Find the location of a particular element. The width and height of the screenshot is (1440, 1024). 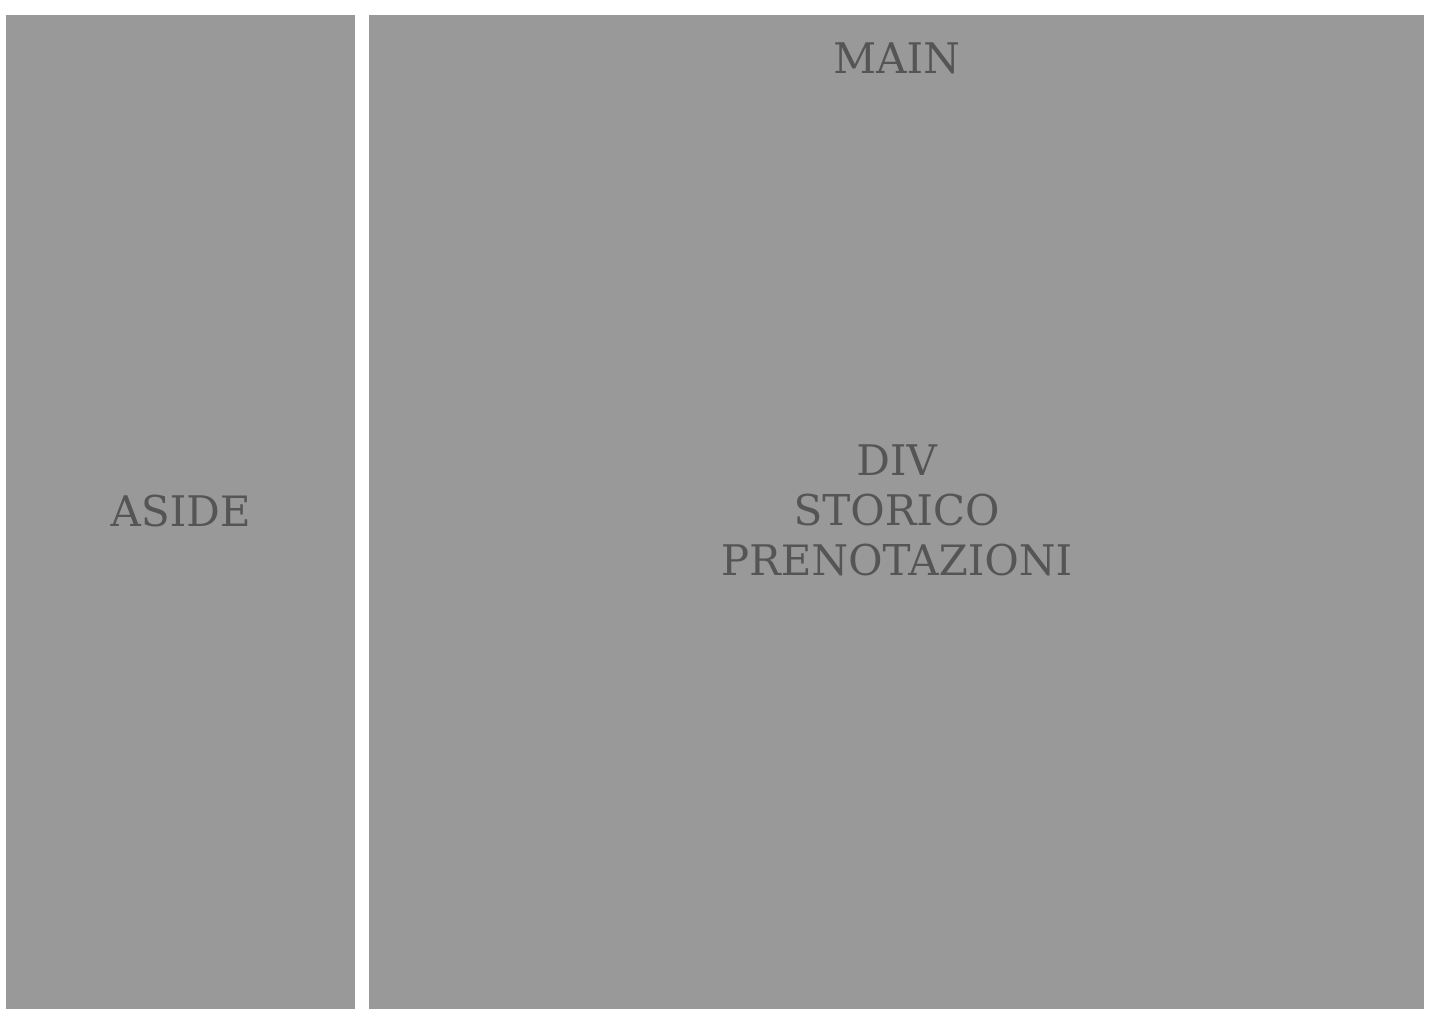

div-label-line-1: DIV is located at coordinates (896, 460).